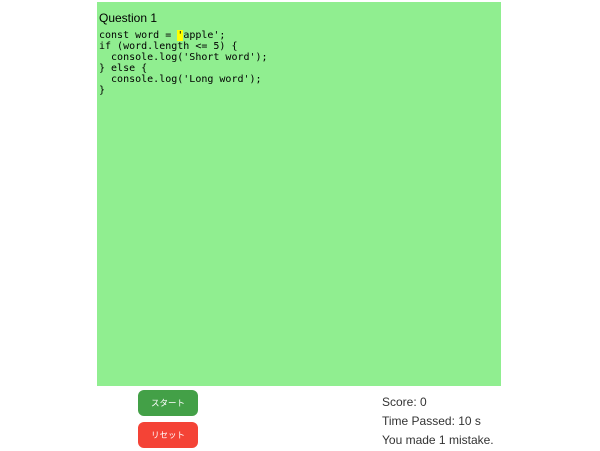  Describe the element at coordinates (431, 421) in the screenshot. I see `time-passed-text: Time Passed: 10 s` at that location.